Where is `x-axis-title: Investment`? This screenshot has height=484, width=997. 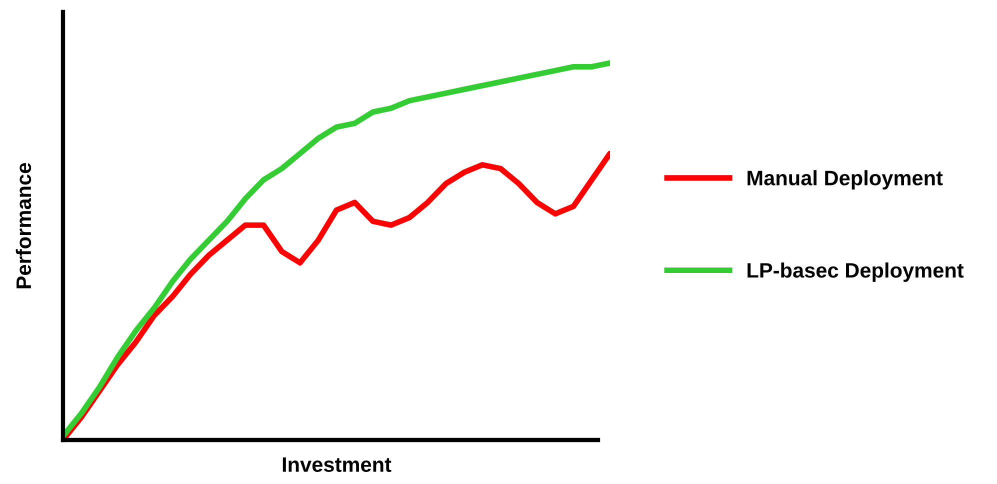 x-axis-title: Investment is located at coordinates (337, 464).